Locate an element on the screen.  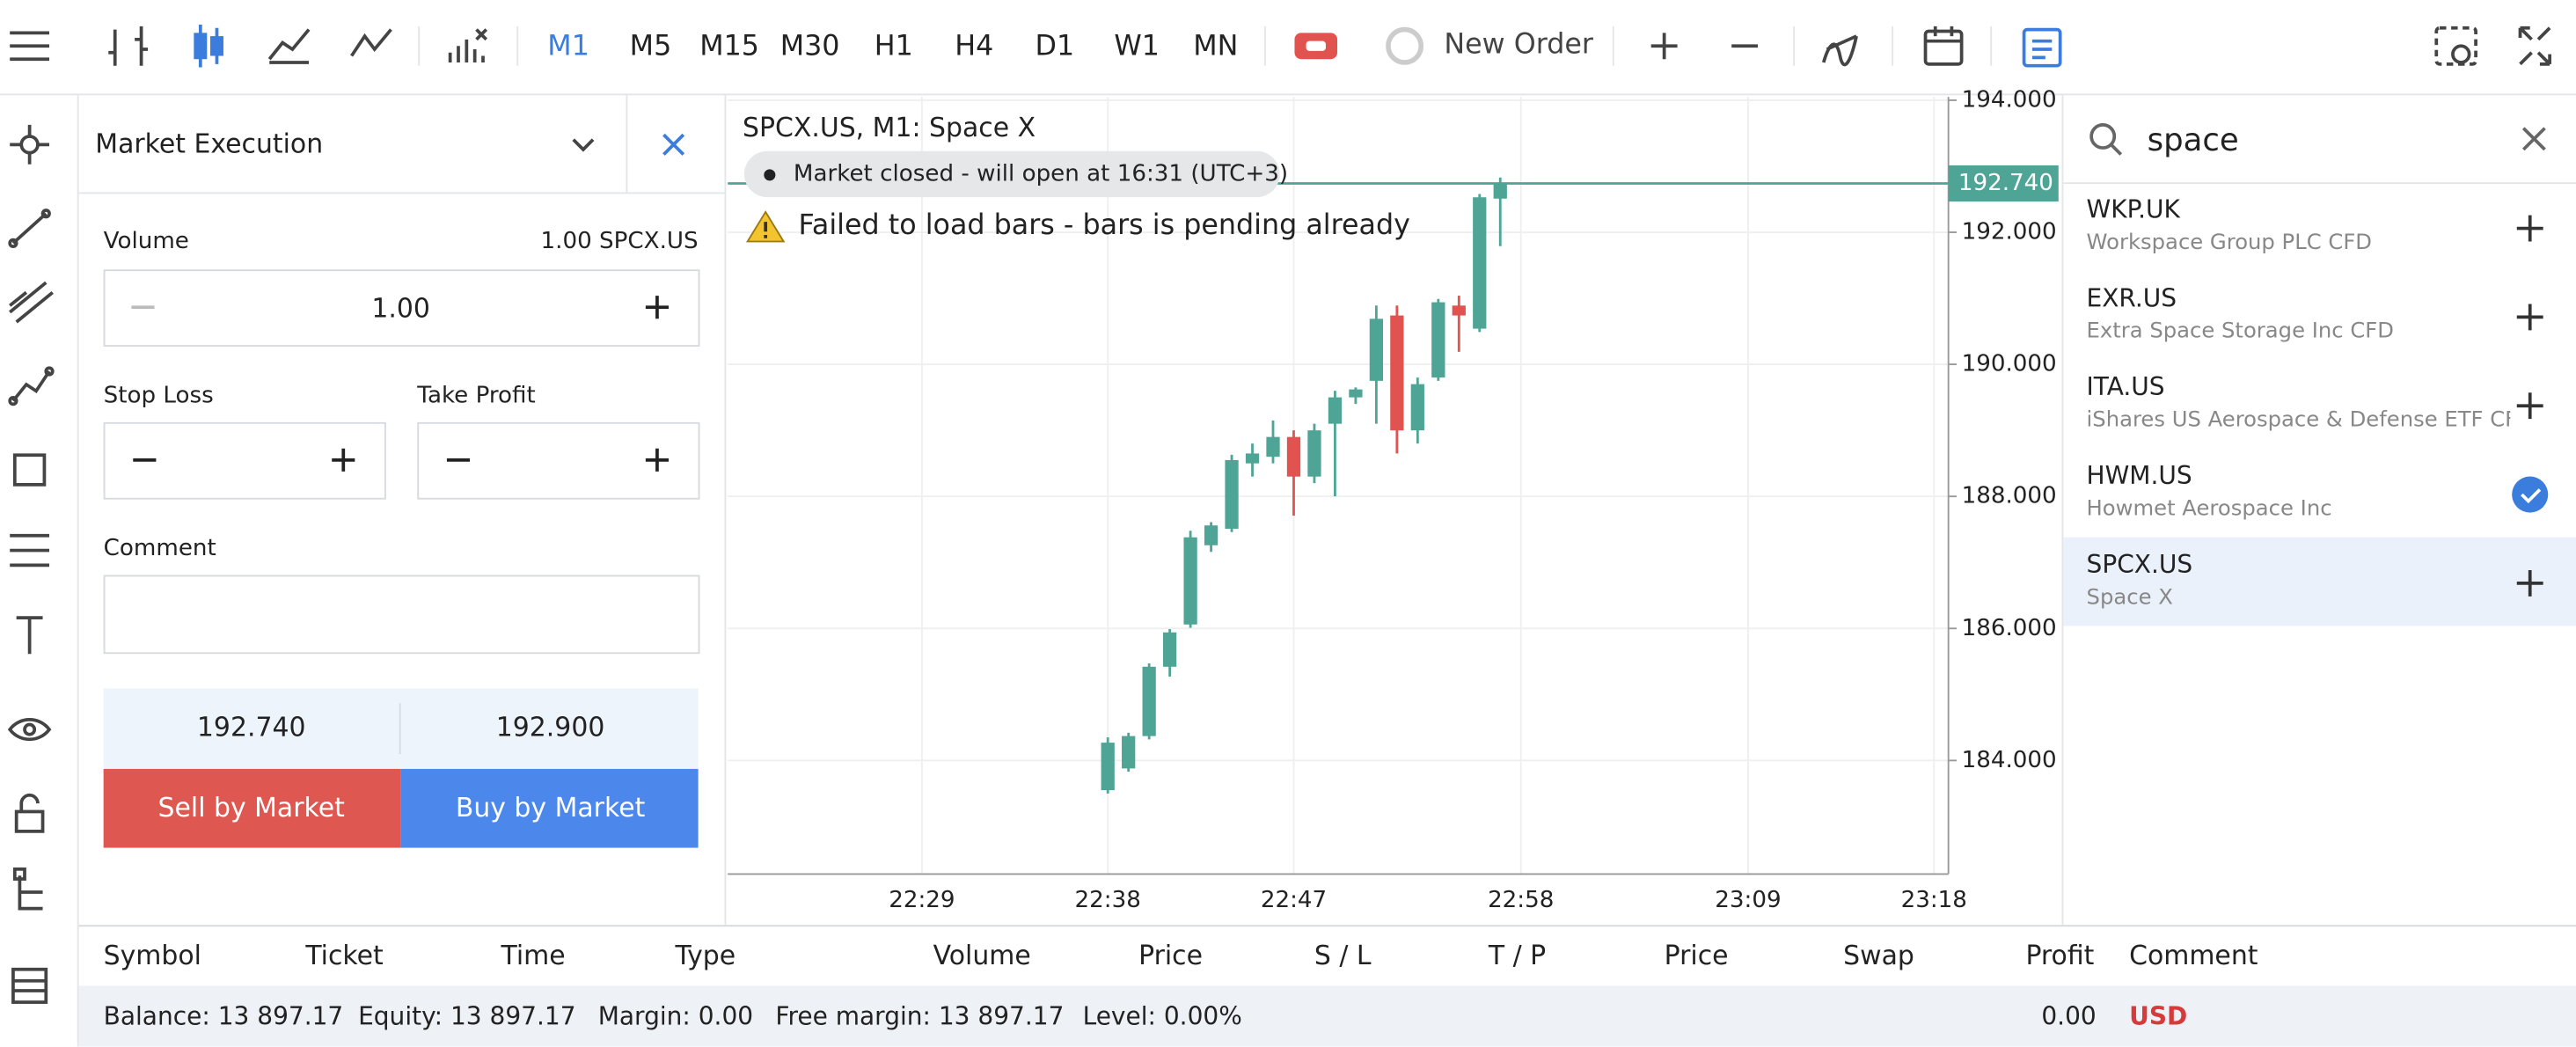
y-tick-label: 184.000 is located at coordinates (2009, 760).